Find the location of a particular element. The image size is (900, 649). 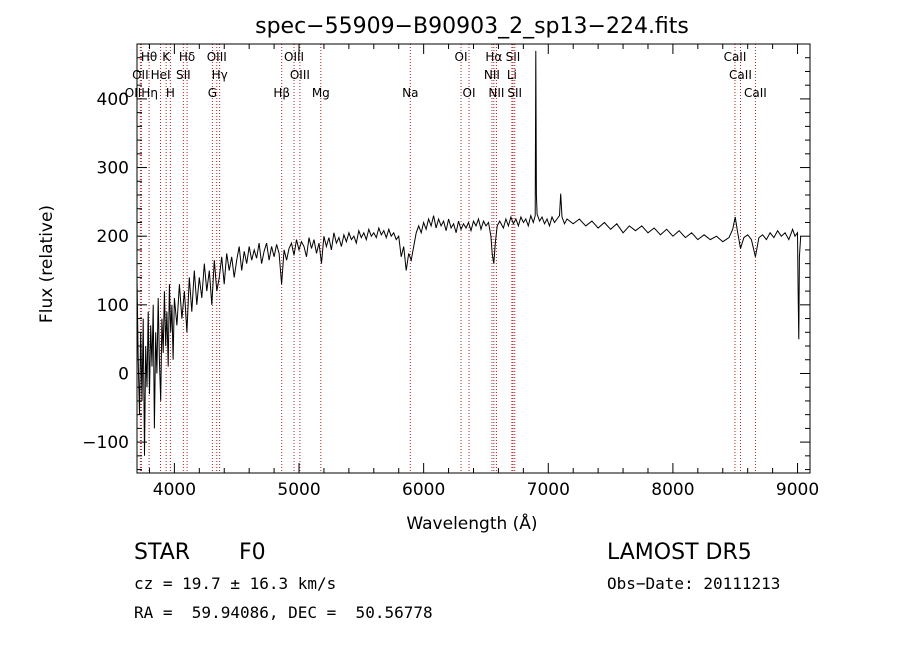

survey-name: LAMOST DR5 is located at coordinates (679, 552).